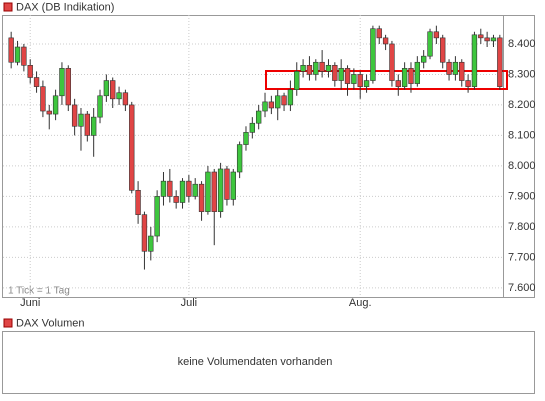 This screenshot has height=401, width=545. I want to click on x-tick-label: Juli, so click(189, 303).